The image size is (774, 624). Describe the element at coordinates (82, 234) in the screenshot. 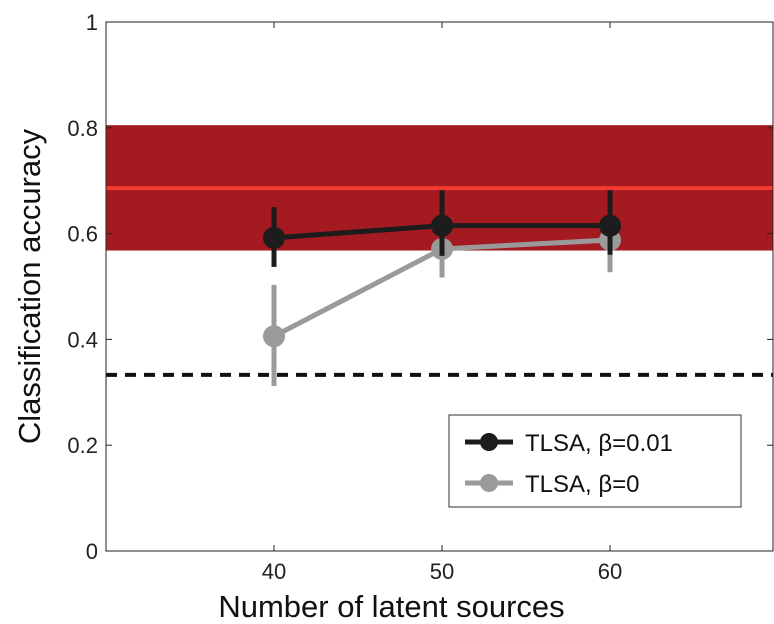

I see `y-tick-label: 0.6` at that location.